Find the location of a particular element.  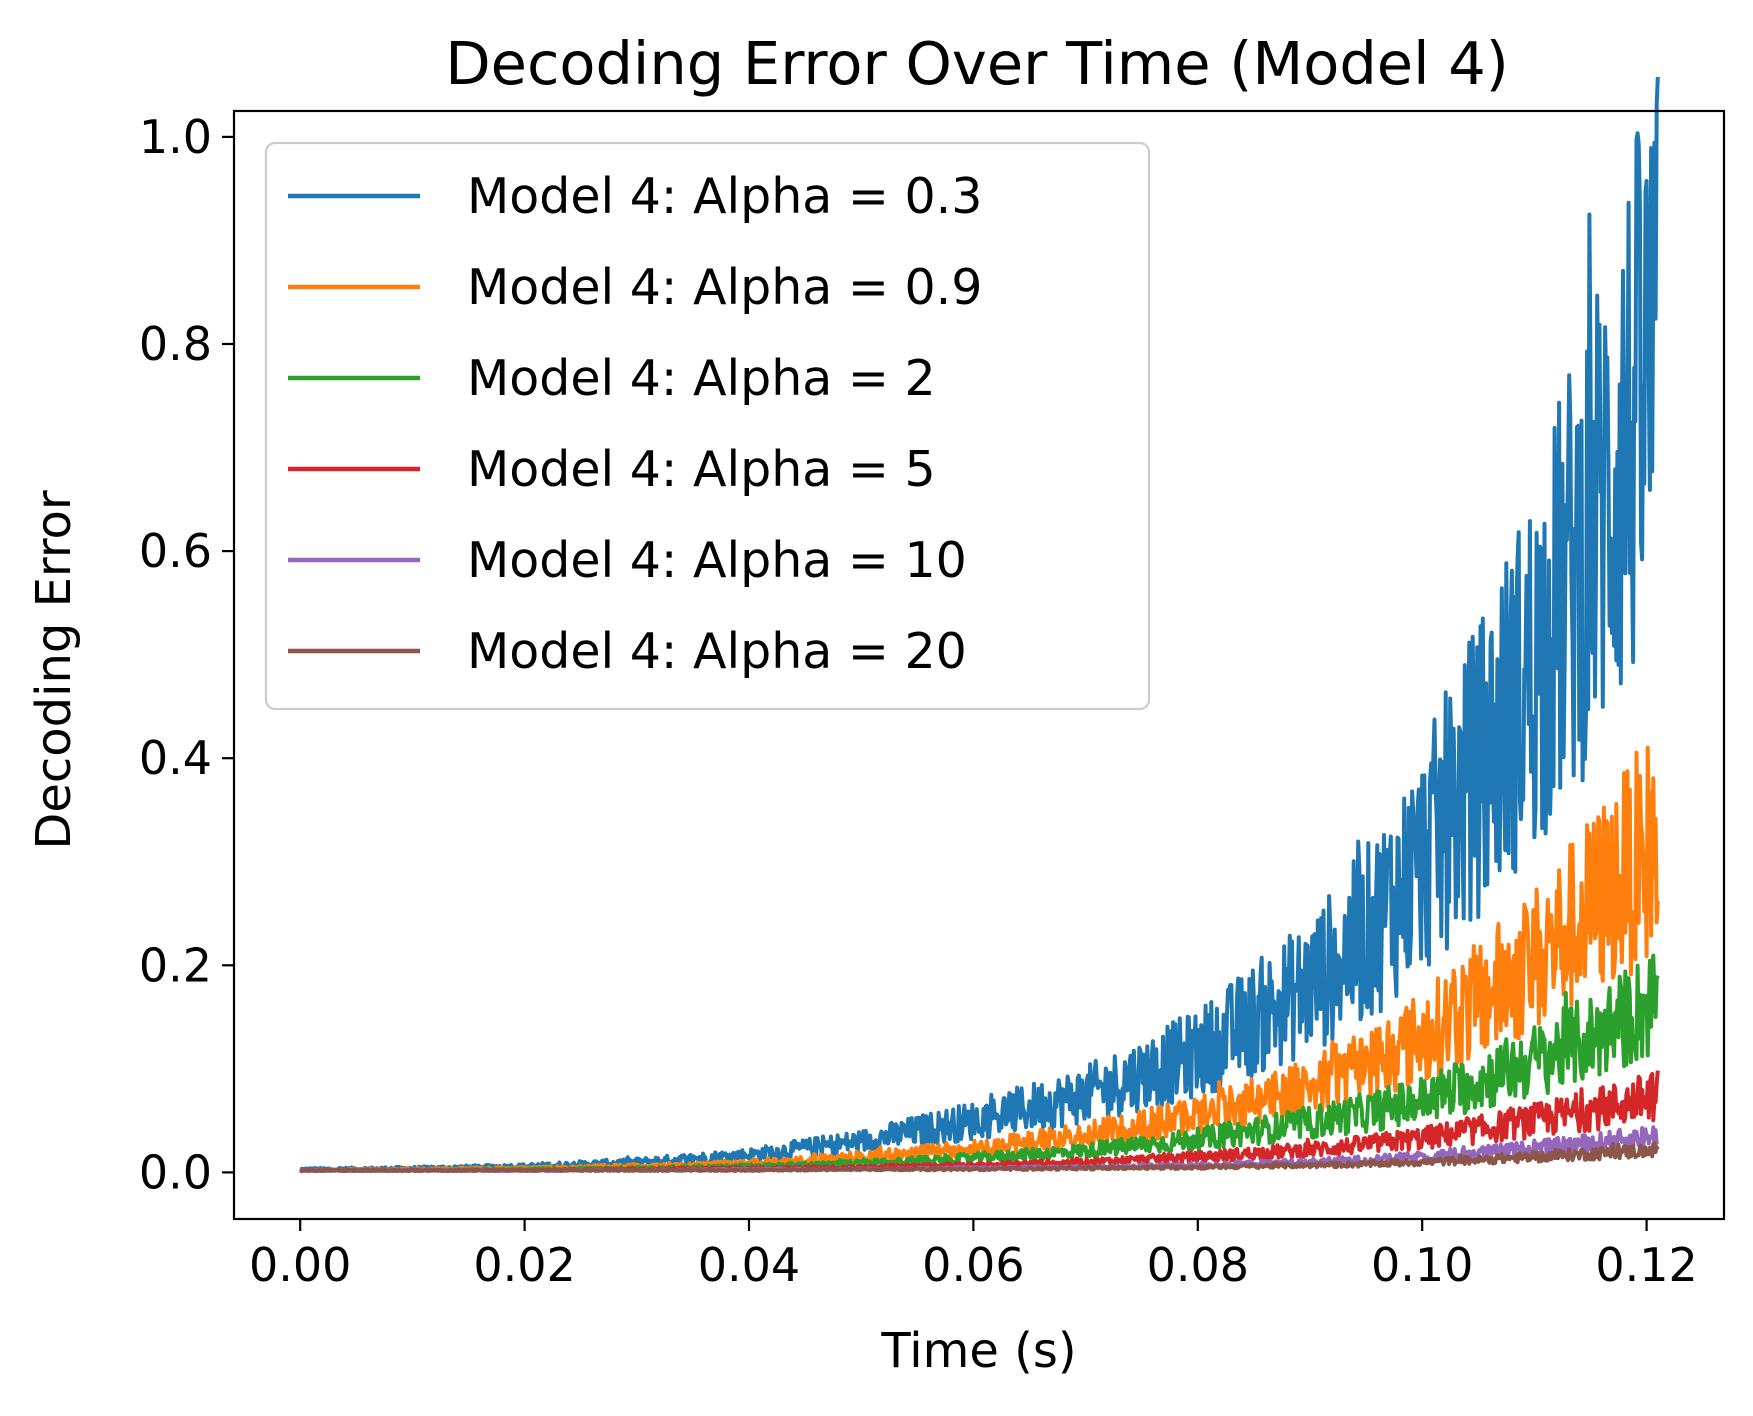

y-tick-label: 0.4 is located at coordinates (175, 758).